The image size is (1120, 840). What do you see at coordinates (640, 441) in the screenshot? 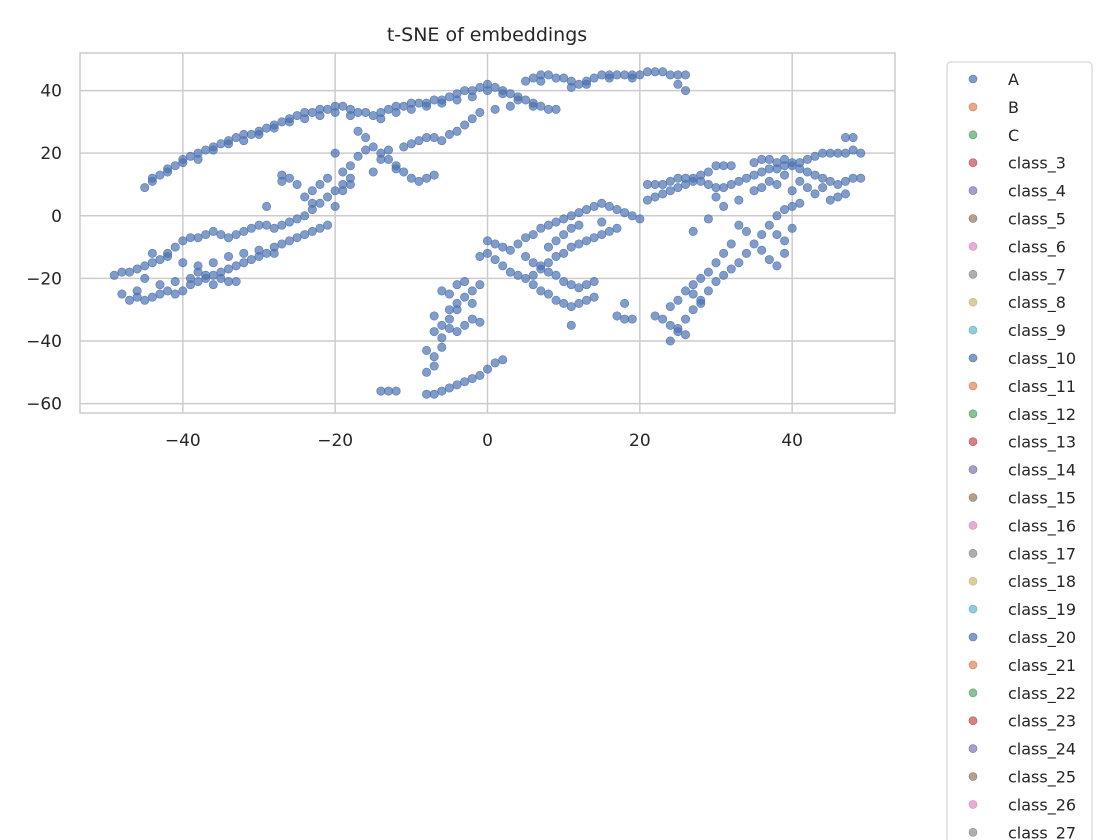
I see `x-tick-label: 20` at bounding box center [640, 441].